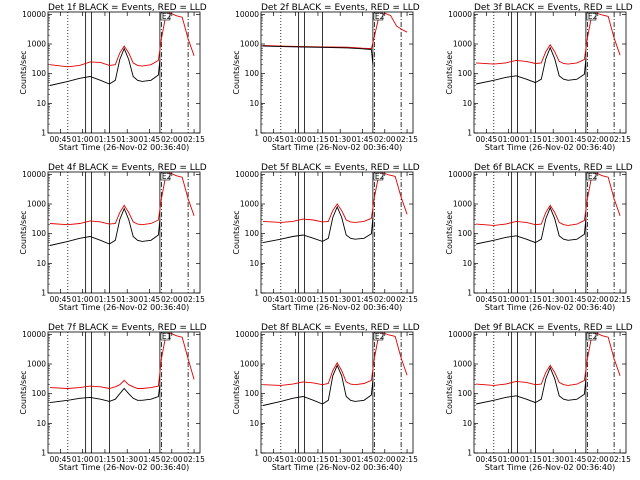 The height and width of the screenshot is (480, 640). Describe the element at coordinates (340, 328) in the screenshot. I see `panel-title: Det 8f BLACK = Events, RED = LLD` at that location.